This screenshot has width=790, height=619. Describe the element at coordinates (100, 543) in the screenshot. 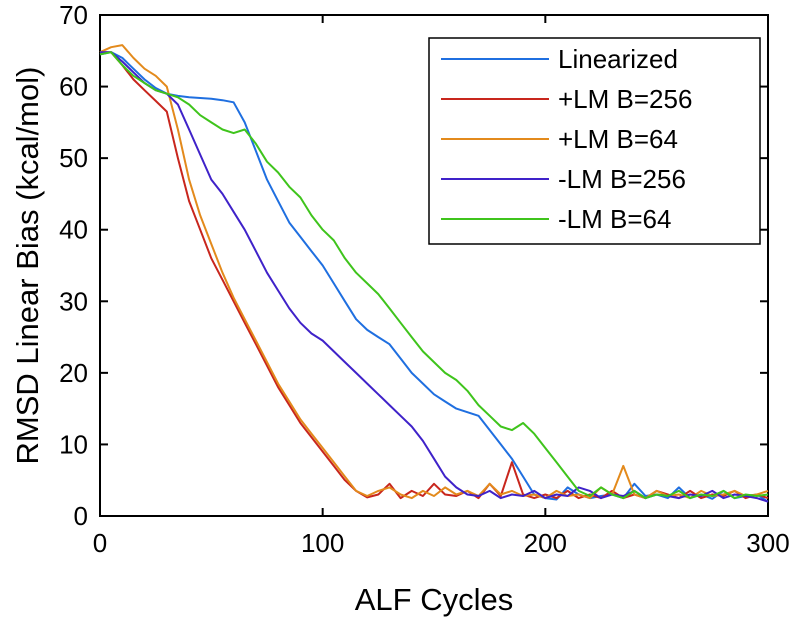

I see `x-tick-label: 0` at that location.